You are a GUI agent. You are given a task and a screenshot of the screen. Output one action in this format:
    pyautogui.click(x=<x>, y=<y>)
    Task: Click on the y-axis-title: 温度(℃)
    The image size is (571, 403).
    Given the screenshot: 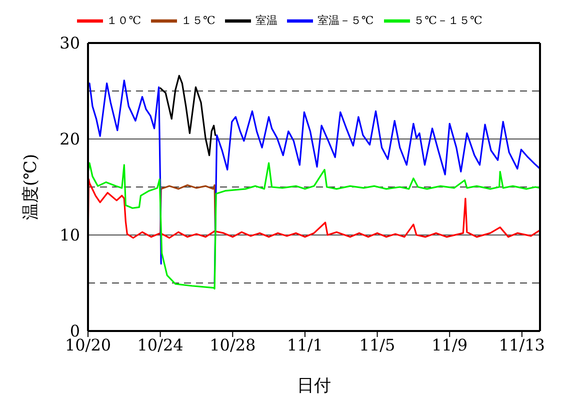 What is the action you would take?
    pyautogui.click(x=31, y=187)
    